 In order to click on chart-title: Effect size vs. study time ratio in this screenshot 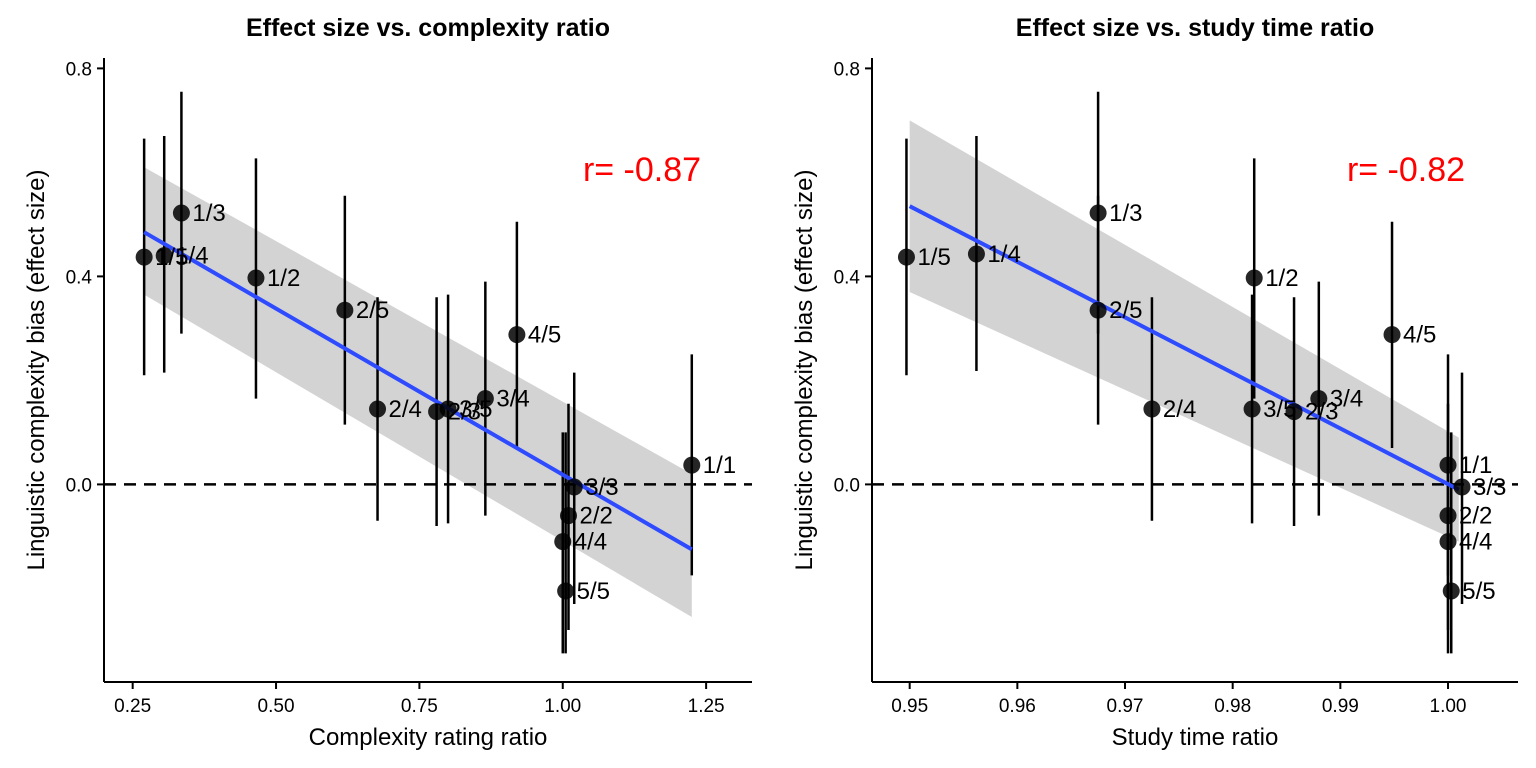, I will do `click(1195, 28)`.